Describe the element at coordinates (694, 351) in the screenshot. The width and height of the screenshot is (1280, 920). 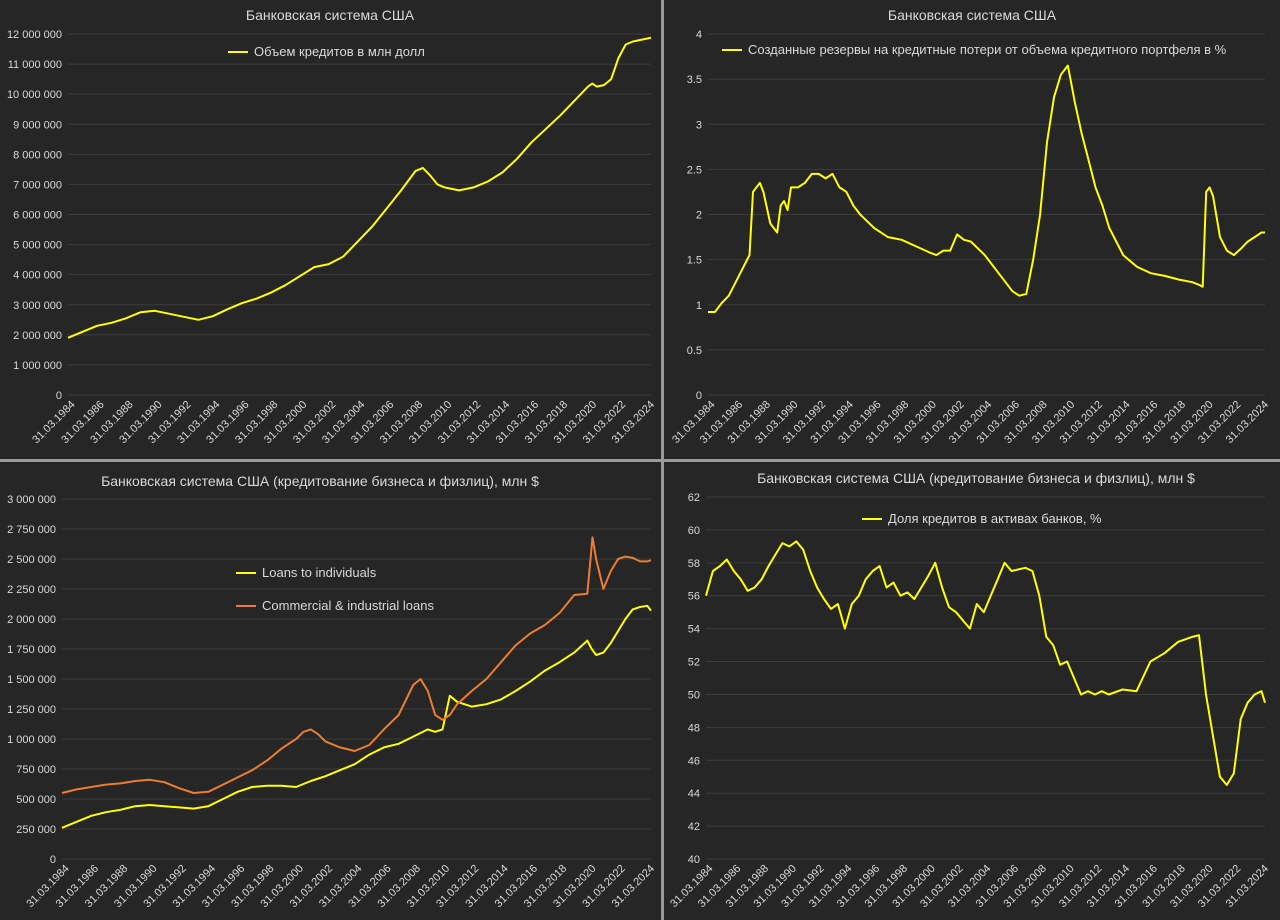
I see `y-tick-label: 0.5` at that location.